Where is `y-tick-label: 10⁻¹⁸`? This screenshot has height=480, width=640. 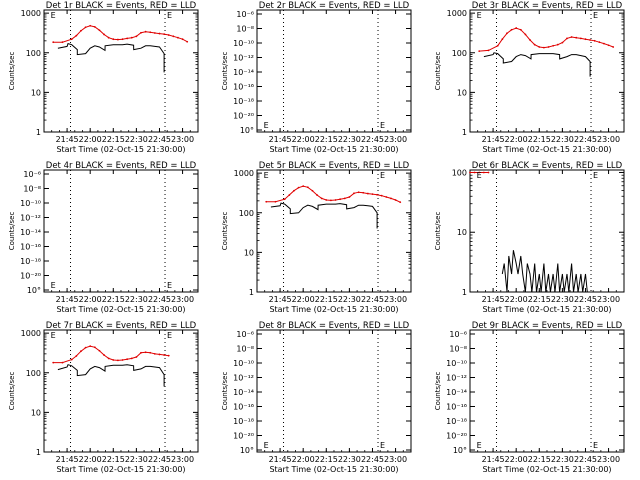 y-tick-label: 10⁻¹⁸ is located at coordinates (243, 421).